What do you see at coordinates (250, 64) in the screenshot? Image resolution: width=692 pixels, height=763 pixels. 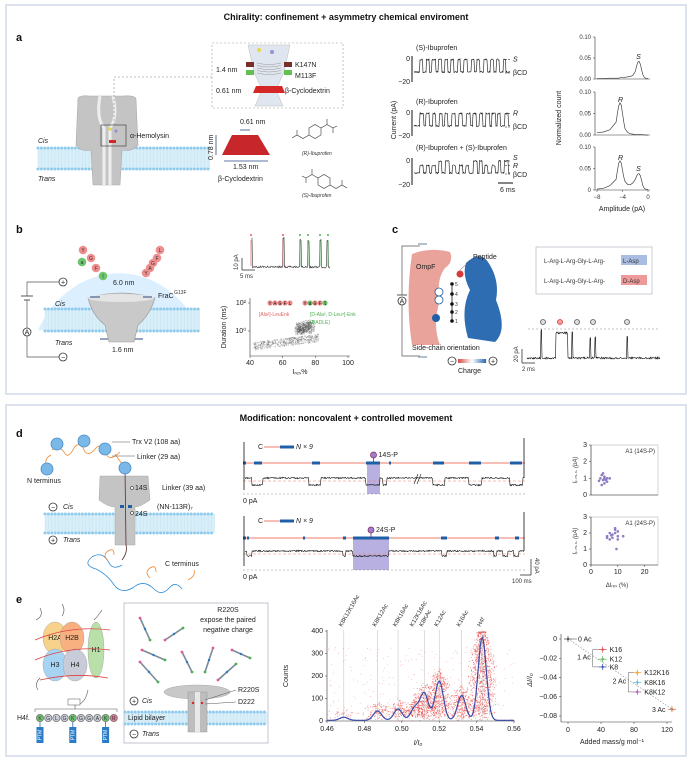 I see `k147n-residue` at bounding box center [250, 64].